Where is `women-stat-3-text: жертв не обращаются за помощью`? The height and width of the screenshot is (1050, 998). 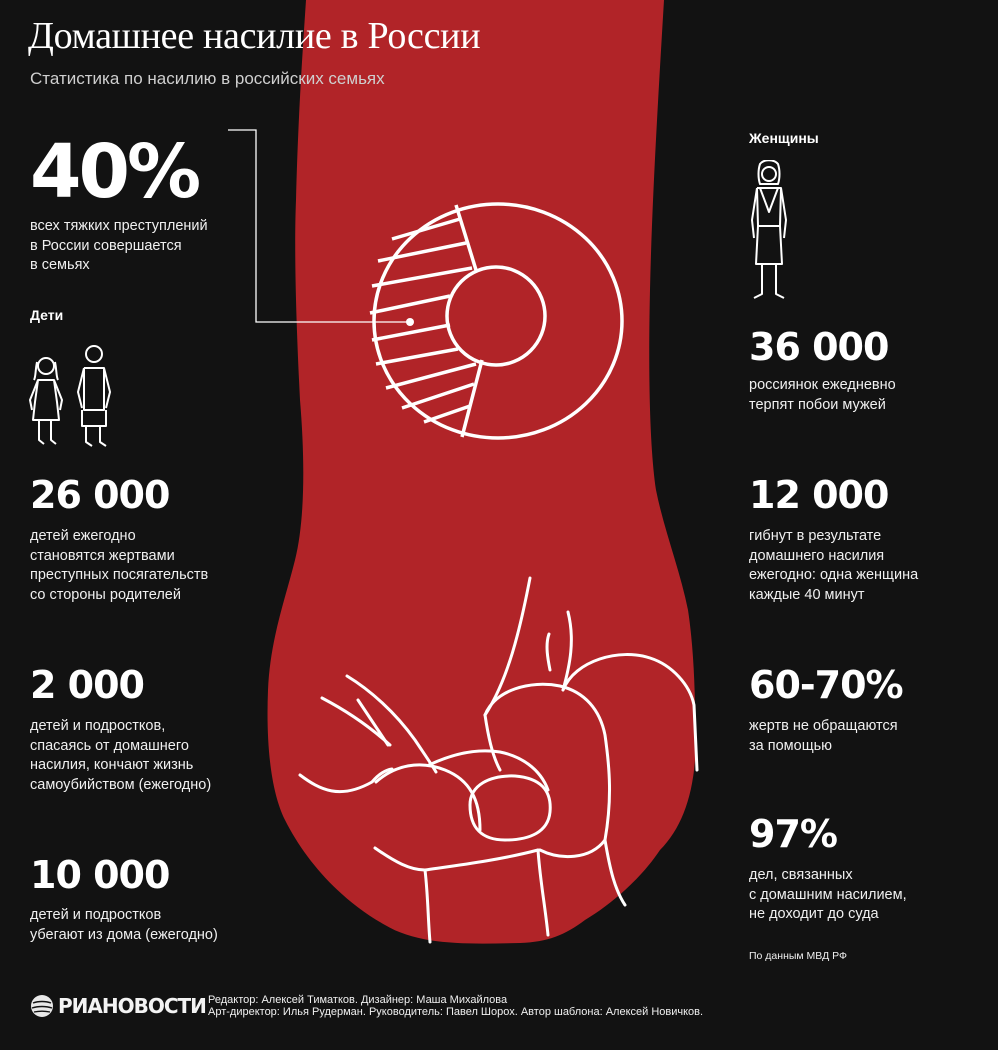
women-stat-3-text: жертв не обращаются за помощью is located at coordinates (823, 736).